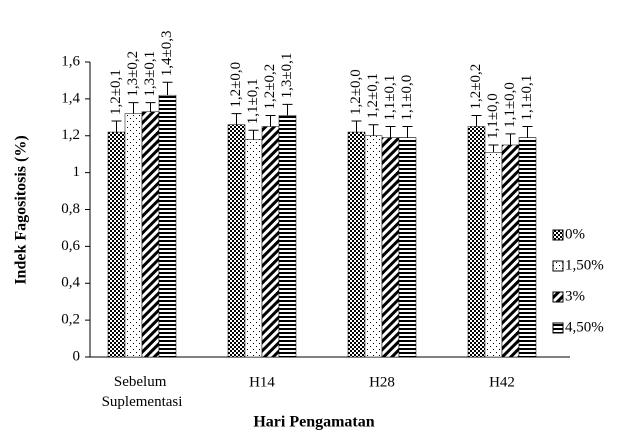 This screenshot has width=621, height=434. What do you see at coordinates (584, 327) in the screenshot?
I see `legend-label: 4,50%` at bounding box center [584, 327].